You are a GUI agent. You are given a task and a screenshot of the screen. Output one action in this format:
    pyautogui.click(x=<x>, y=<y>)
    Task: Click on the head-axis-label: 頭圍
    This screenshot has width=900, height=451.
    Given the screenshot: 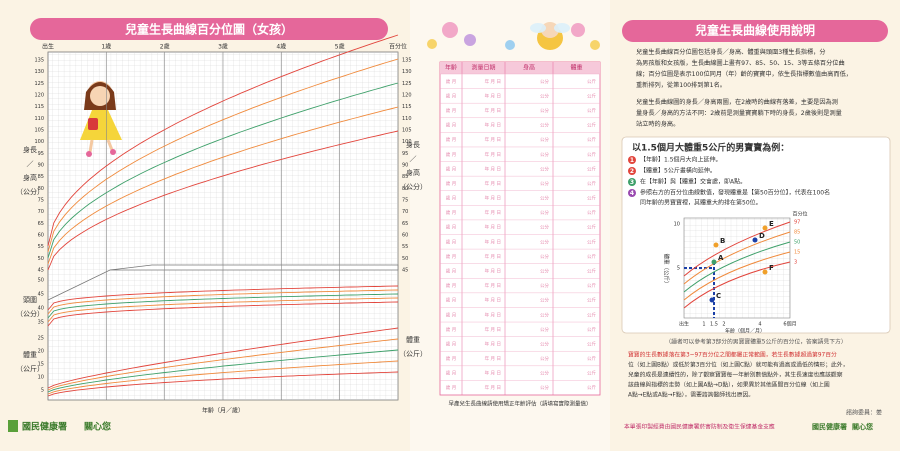 What is the action you would take?
    pyautogui.click(x=30, y=300)
    